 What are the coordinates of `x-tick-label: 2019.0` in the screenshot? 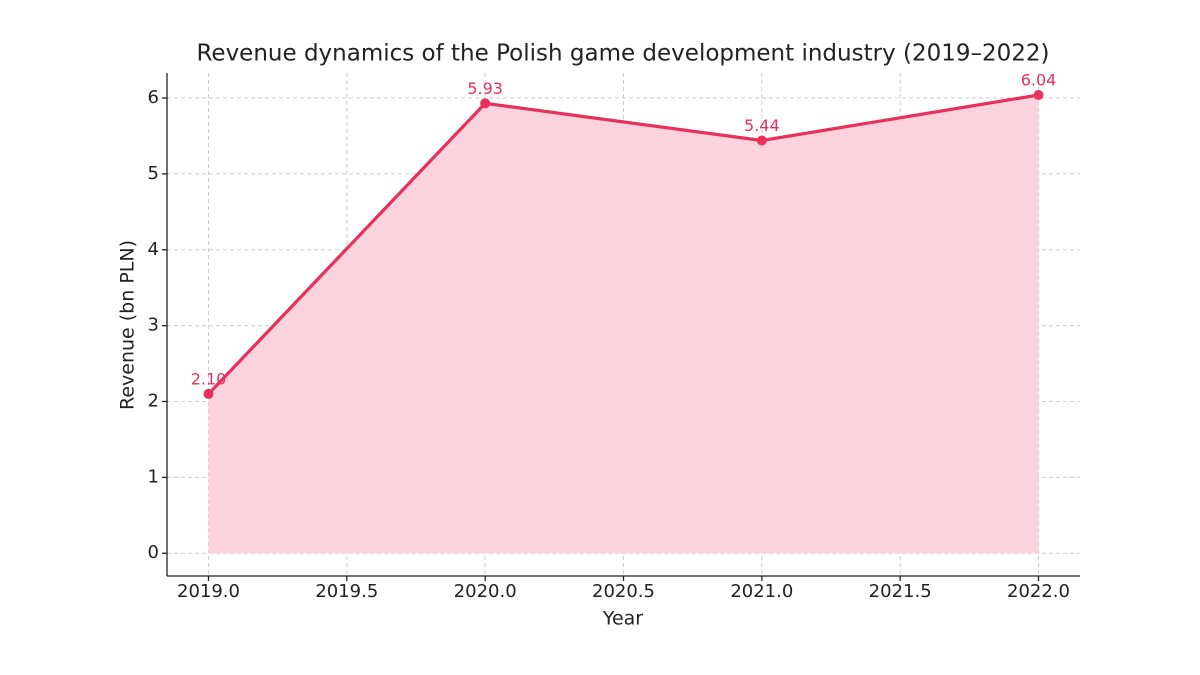 It's located at (208, 591).